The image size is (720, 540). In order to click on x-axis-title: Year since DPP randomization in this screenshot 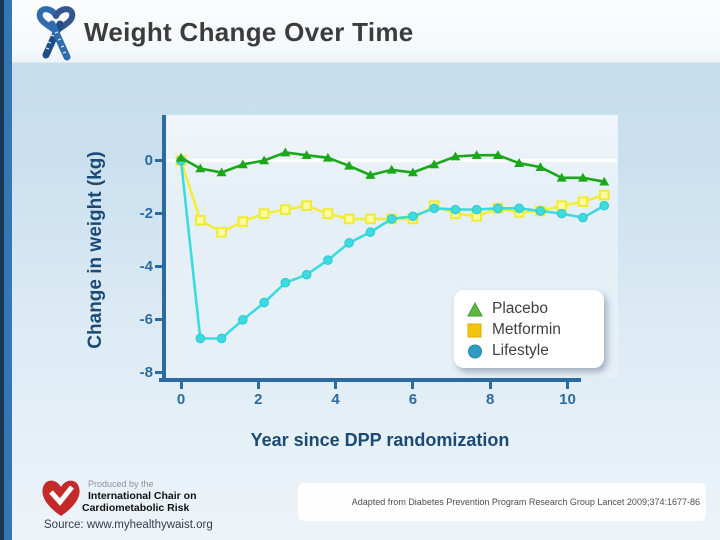, I will do `click(380, 440)`.